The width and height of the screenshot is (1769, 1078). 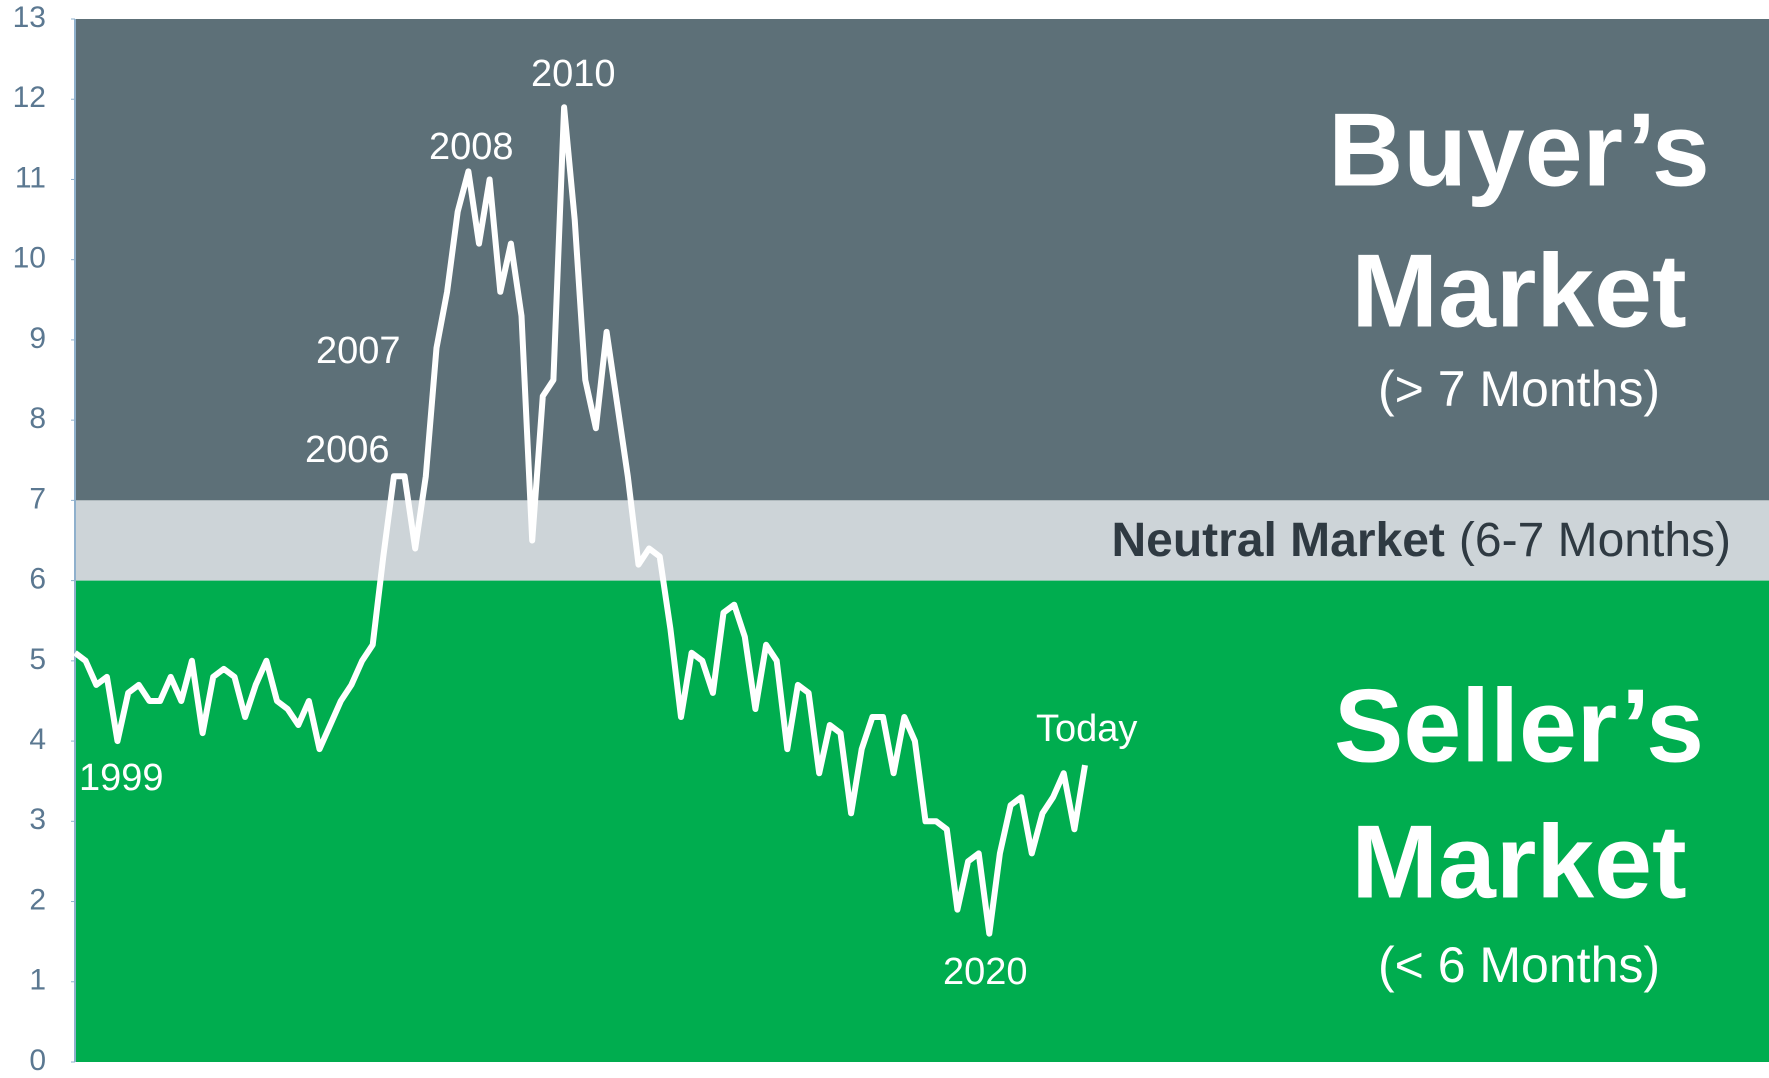 I want to click on annotation: 2008, so click(x=471, y=147).